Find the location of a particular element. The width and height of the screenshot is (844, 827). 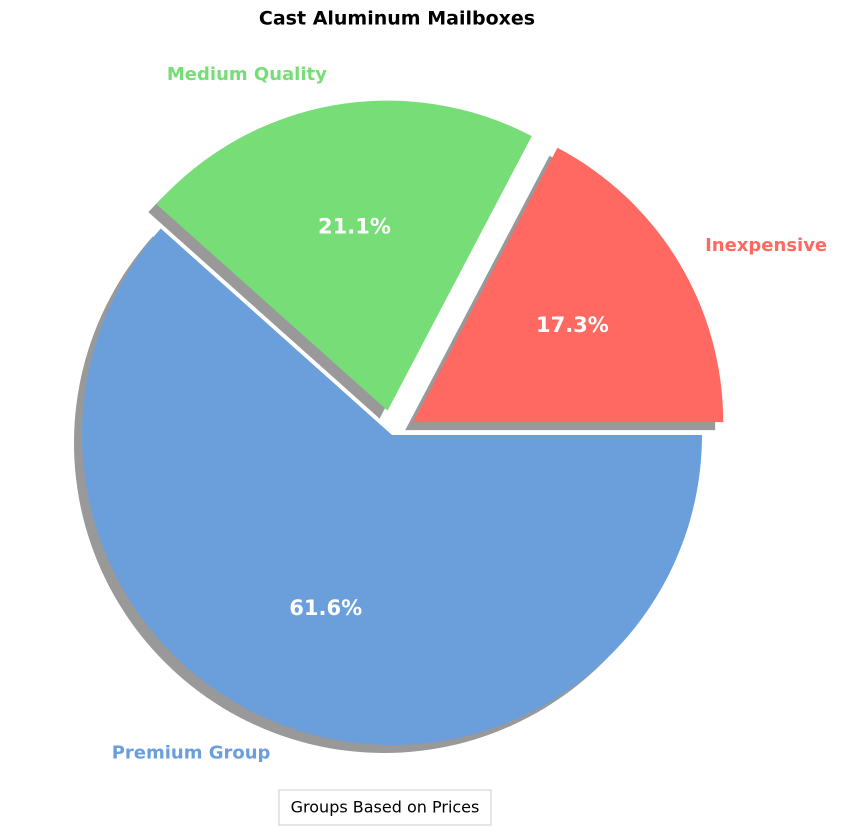

slice-label: Inexpensive is located at coordinates (766, 245).